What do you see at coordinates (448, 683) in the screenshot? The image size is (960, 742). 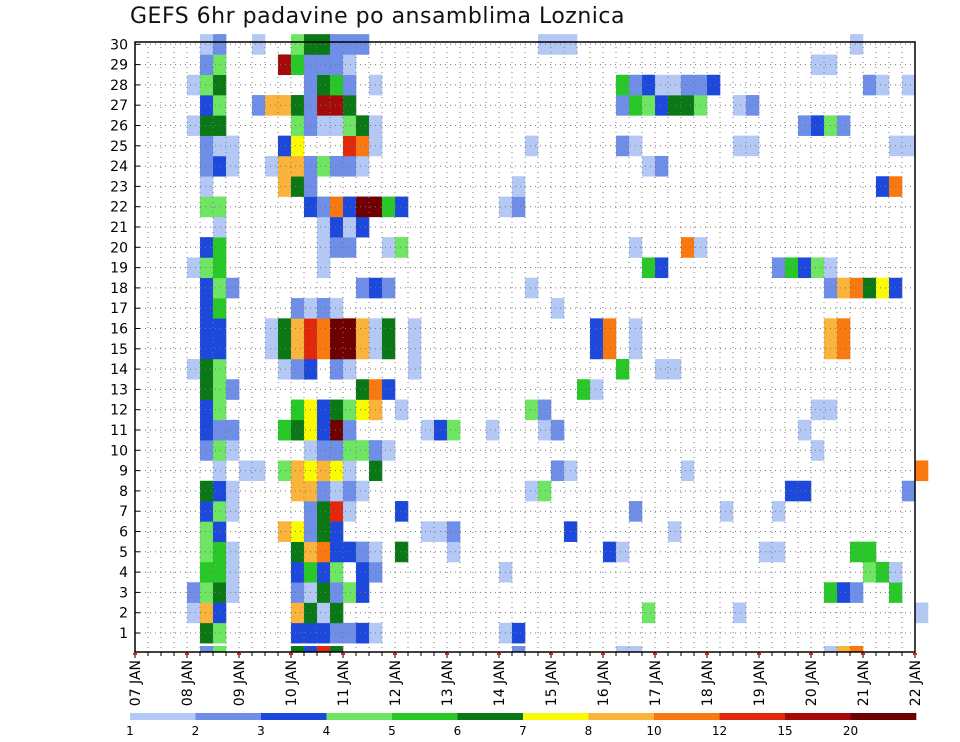 I see `x-tick-label: 13 JAN` at bounding box center [448, 683].